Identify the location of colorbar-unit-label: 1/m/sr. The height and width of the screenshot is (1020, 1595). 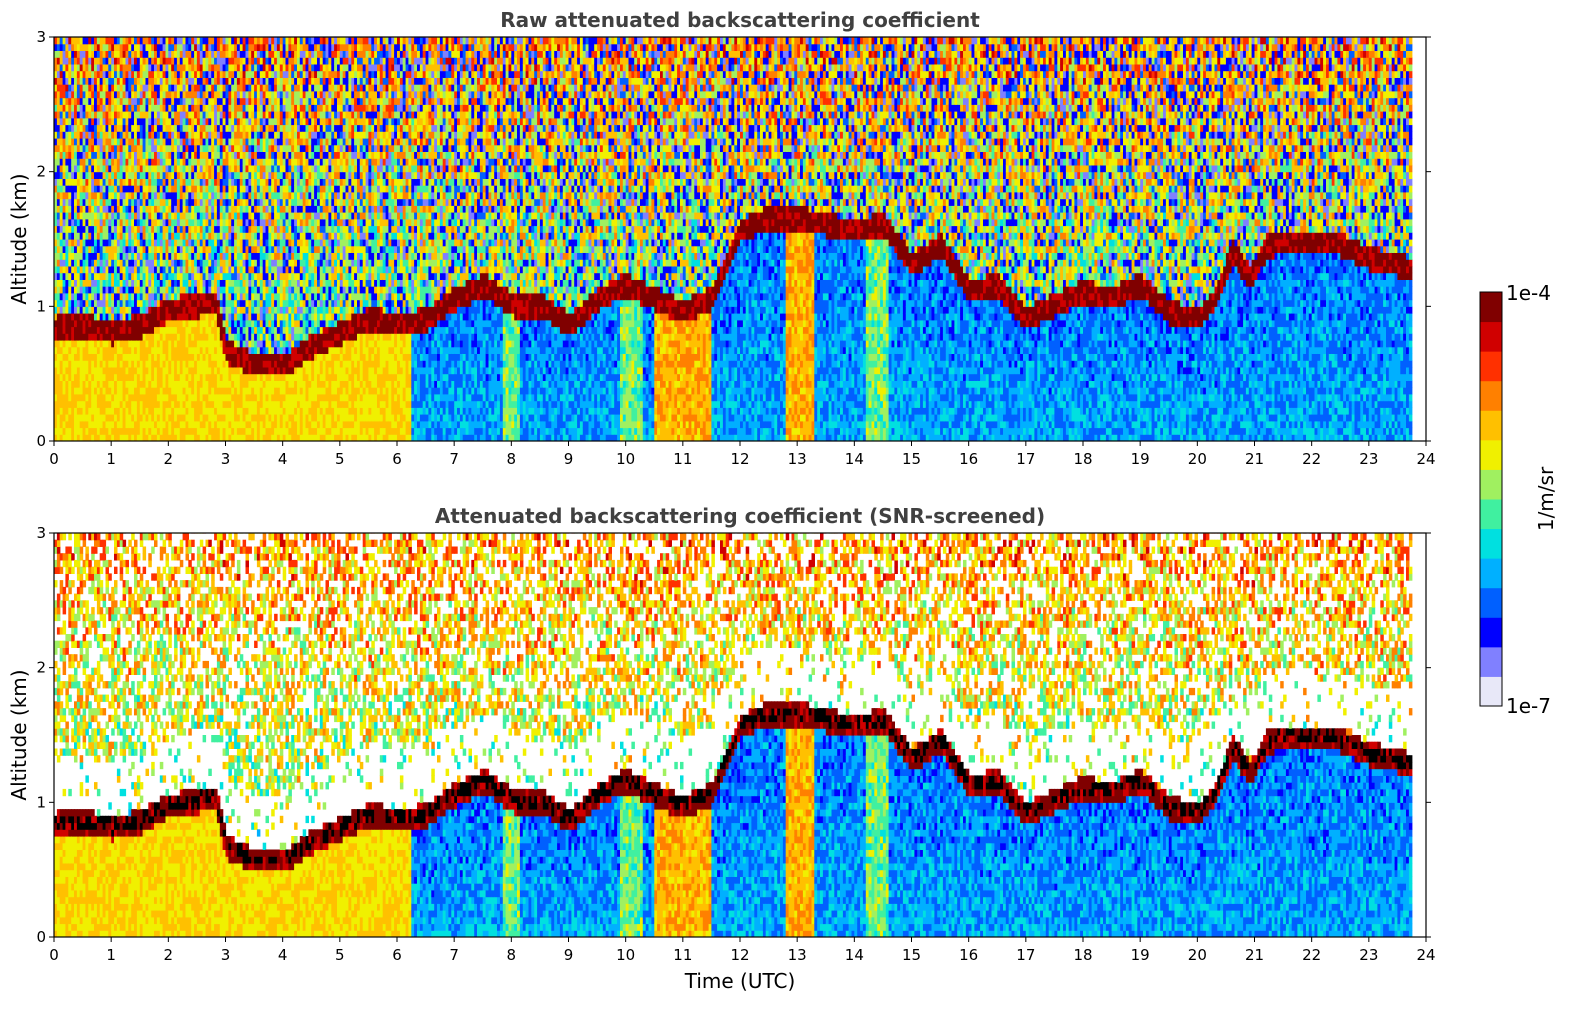
(1546, 498).